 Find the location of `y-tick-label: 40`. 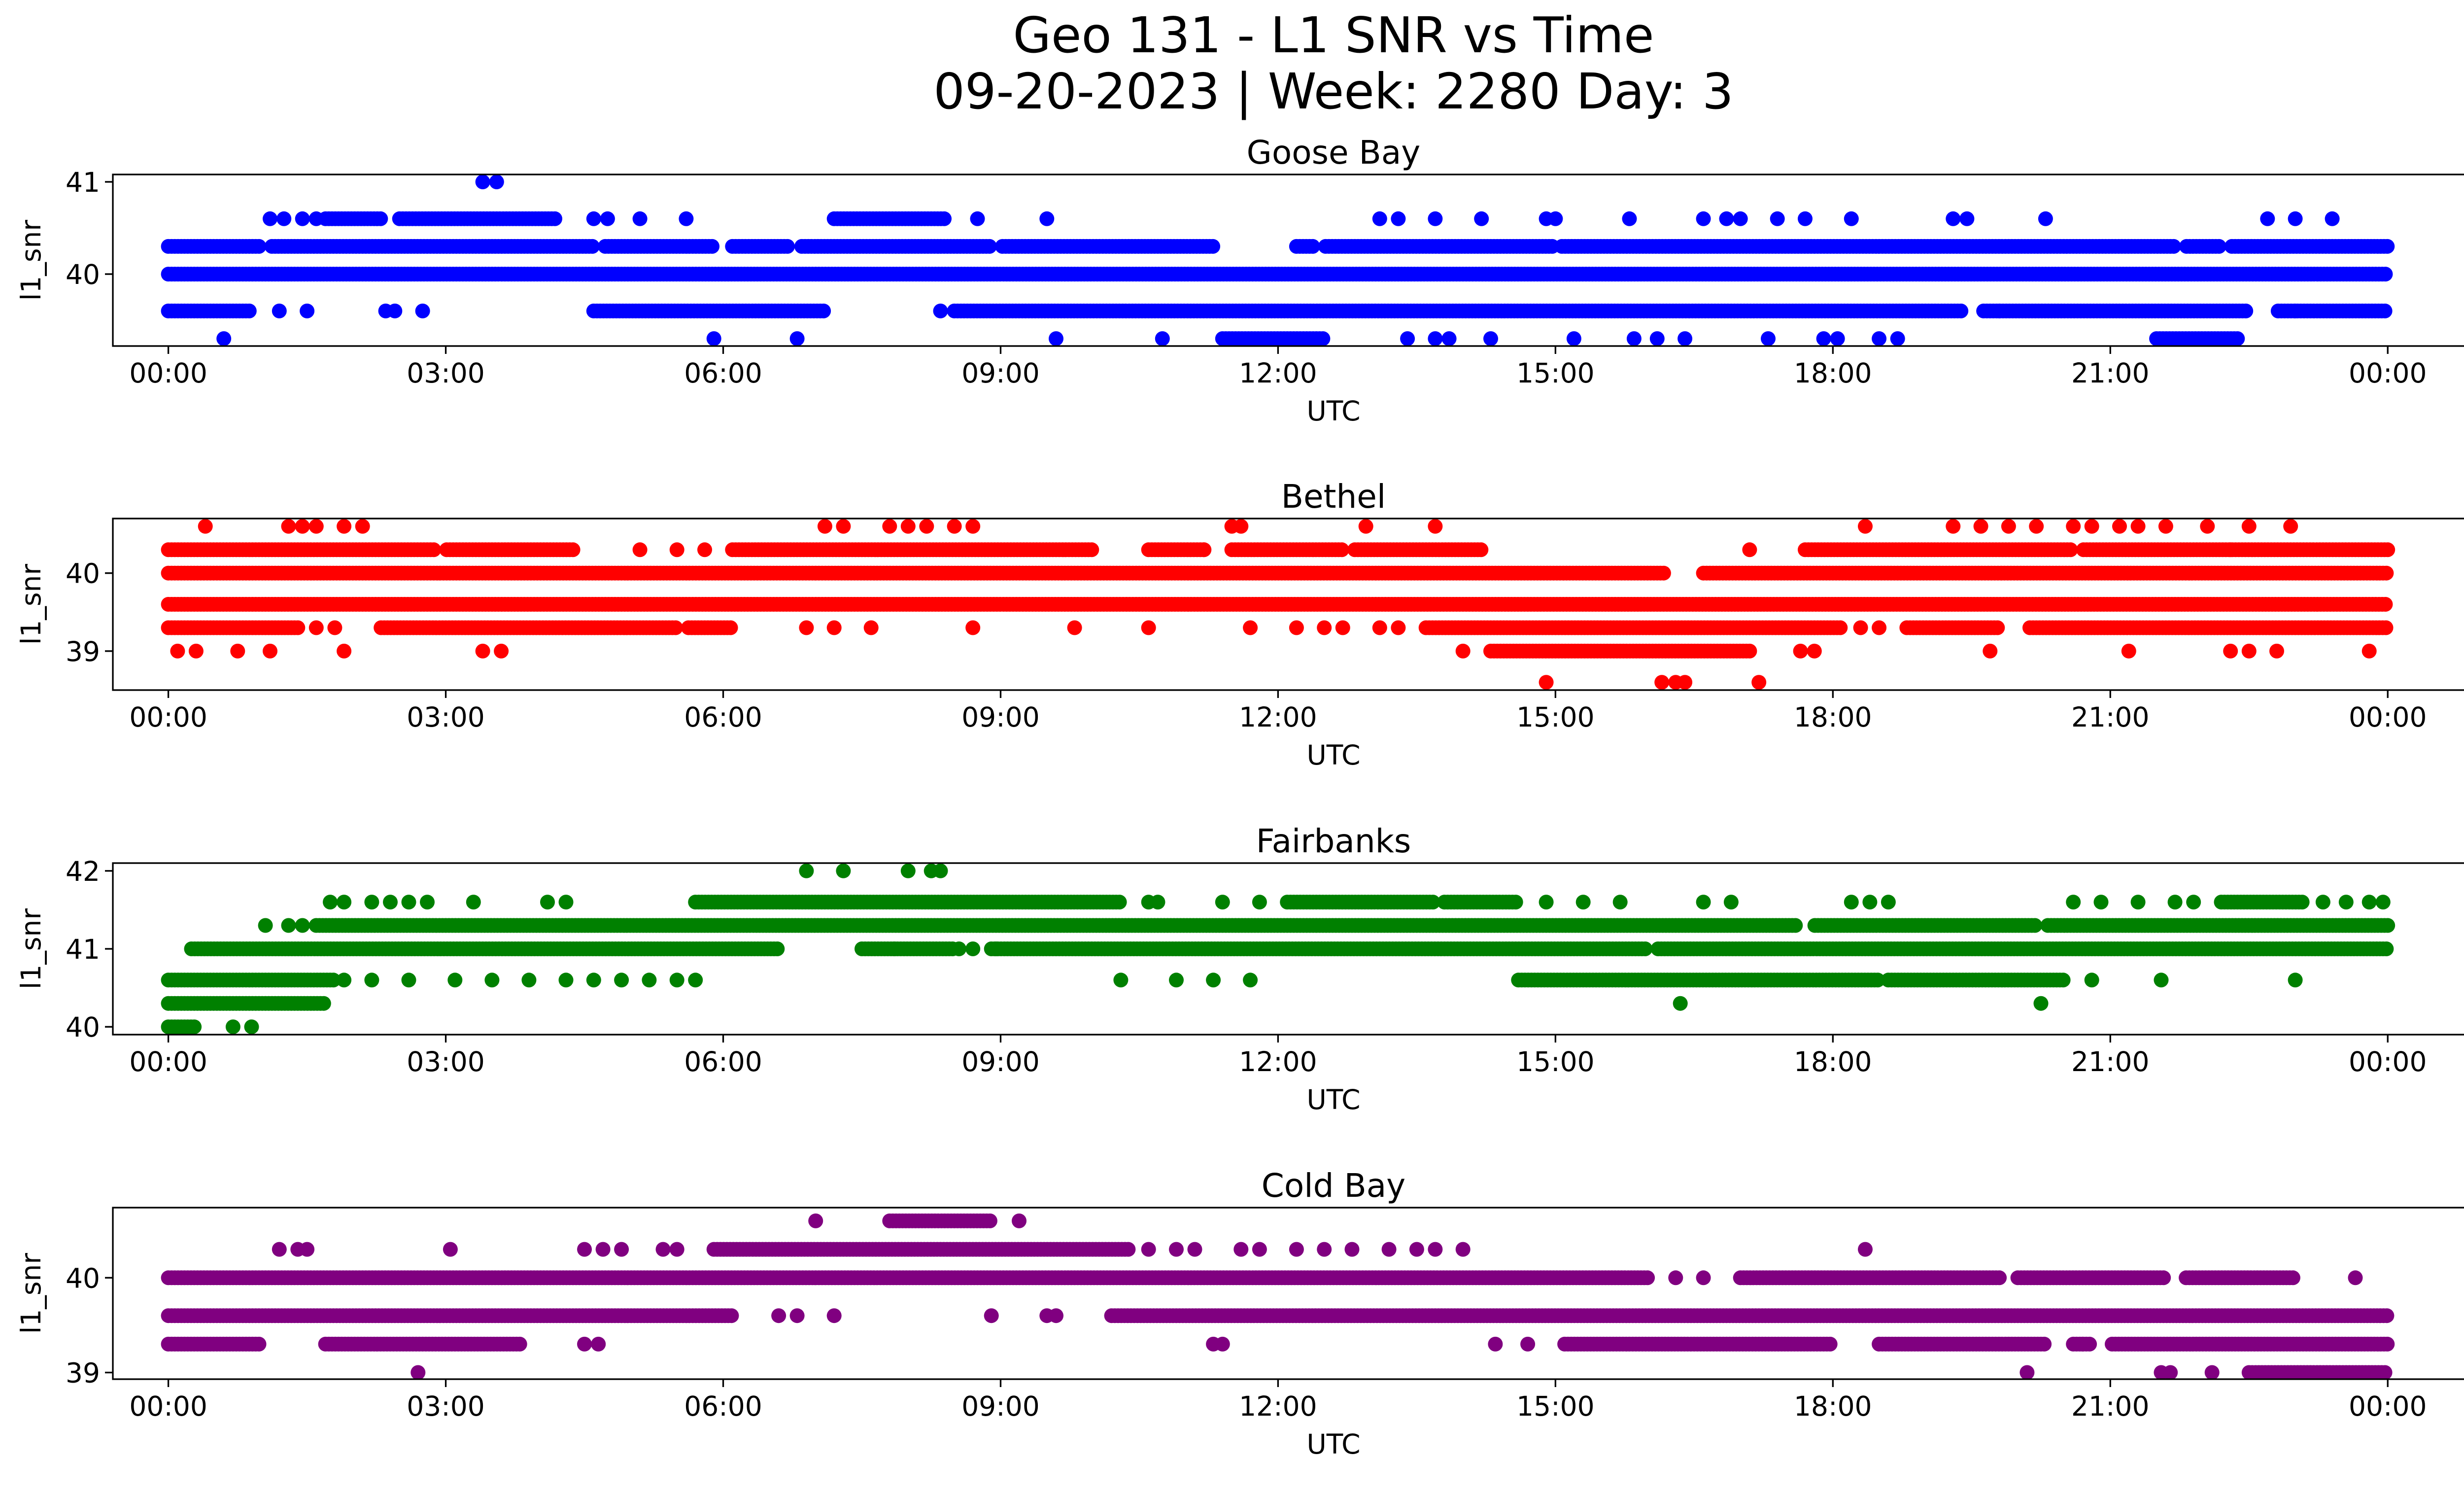

y-tick-label: 40 is located at coordinates (83, 274).